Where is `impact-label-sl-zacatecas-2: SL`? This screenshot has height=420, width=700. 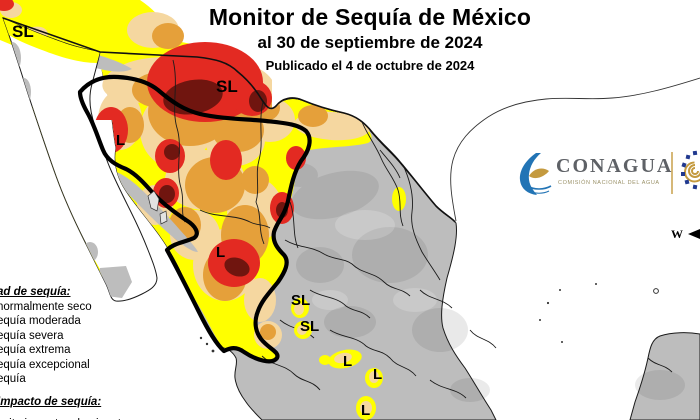 impact-label-sl-zacatecas-2: SL is located at coordinates (310, 326).